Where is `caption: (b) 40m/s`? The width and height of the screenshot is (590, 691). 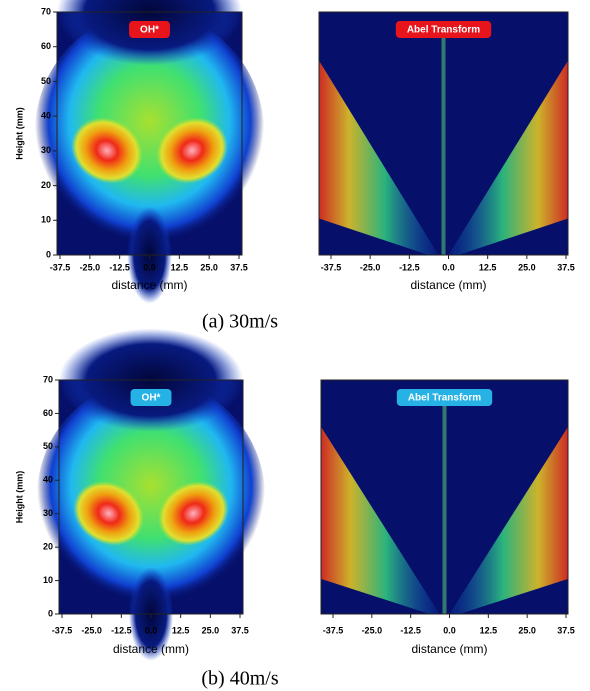 caption: (b) 40m/s is located at coordinates (239, 679).